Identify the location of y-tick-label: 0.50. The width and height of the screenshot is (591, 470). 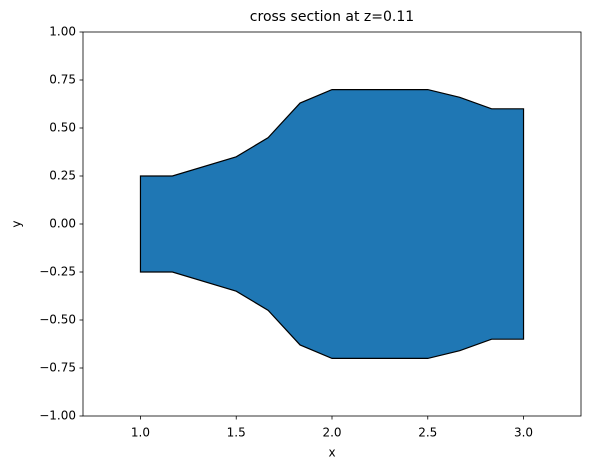
(62, 128).